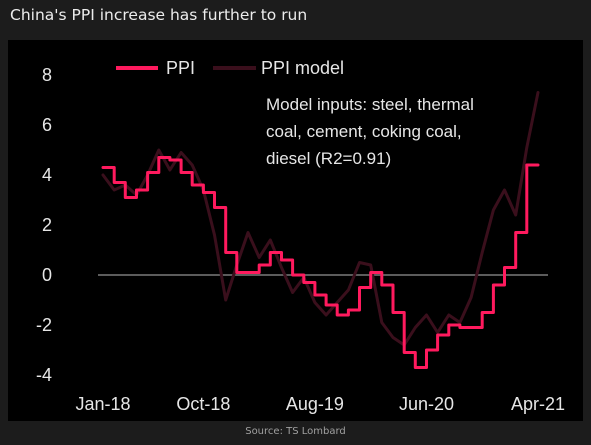 Image resolution: width=591 pixels, height=445 pixels. I want to click on y-tick-label: 6, so click(47, 125).